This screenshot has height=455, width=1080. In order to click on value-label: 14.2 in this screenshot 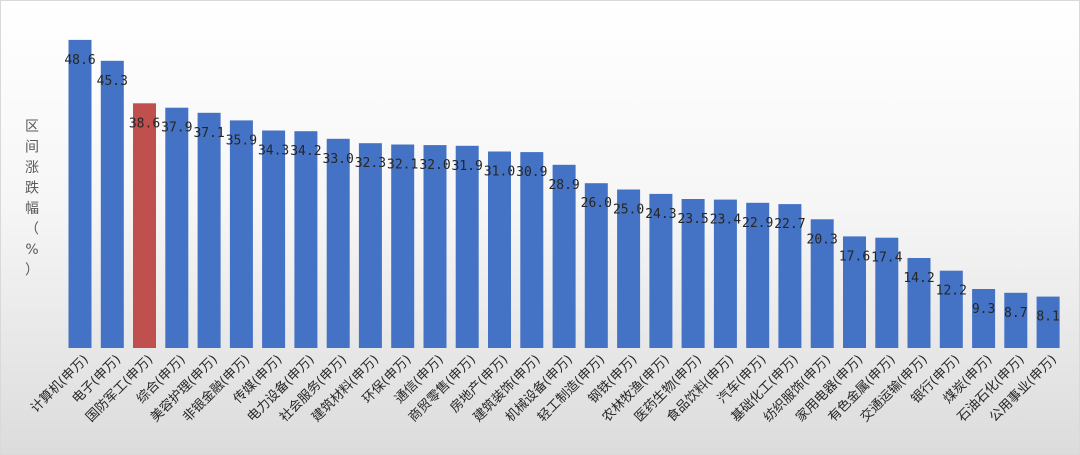, I will do `click(918, 278)`.